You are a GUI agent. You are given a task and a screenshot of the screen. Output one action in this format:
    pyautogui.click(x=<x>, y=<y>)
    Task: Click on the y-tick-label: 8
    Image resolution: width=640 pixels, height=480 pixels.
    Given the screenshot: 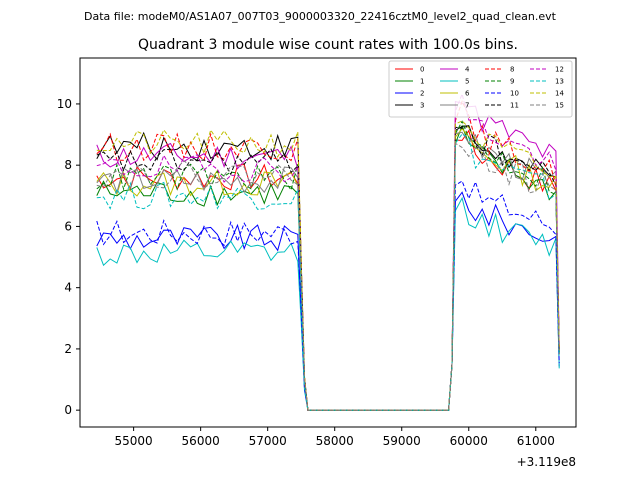 What is the action you would take?
    pyautogui.click(x=68, y=165)
    